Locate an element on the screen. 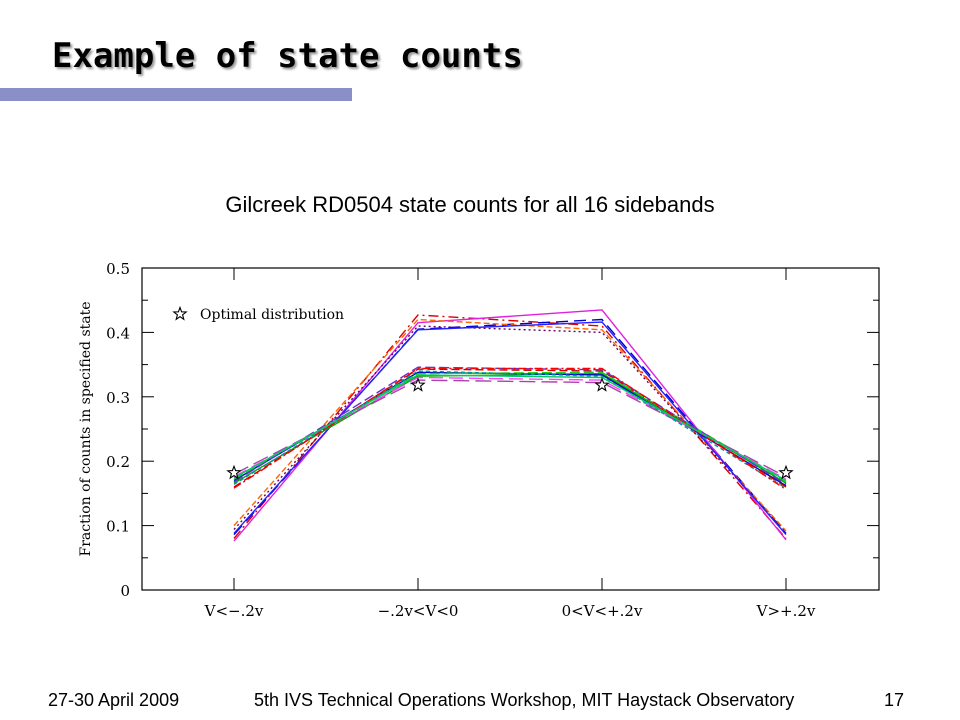 The width and height of the screenshot is (960, 720). slide-title: Example of state counts is located at coordinates (287, 56).